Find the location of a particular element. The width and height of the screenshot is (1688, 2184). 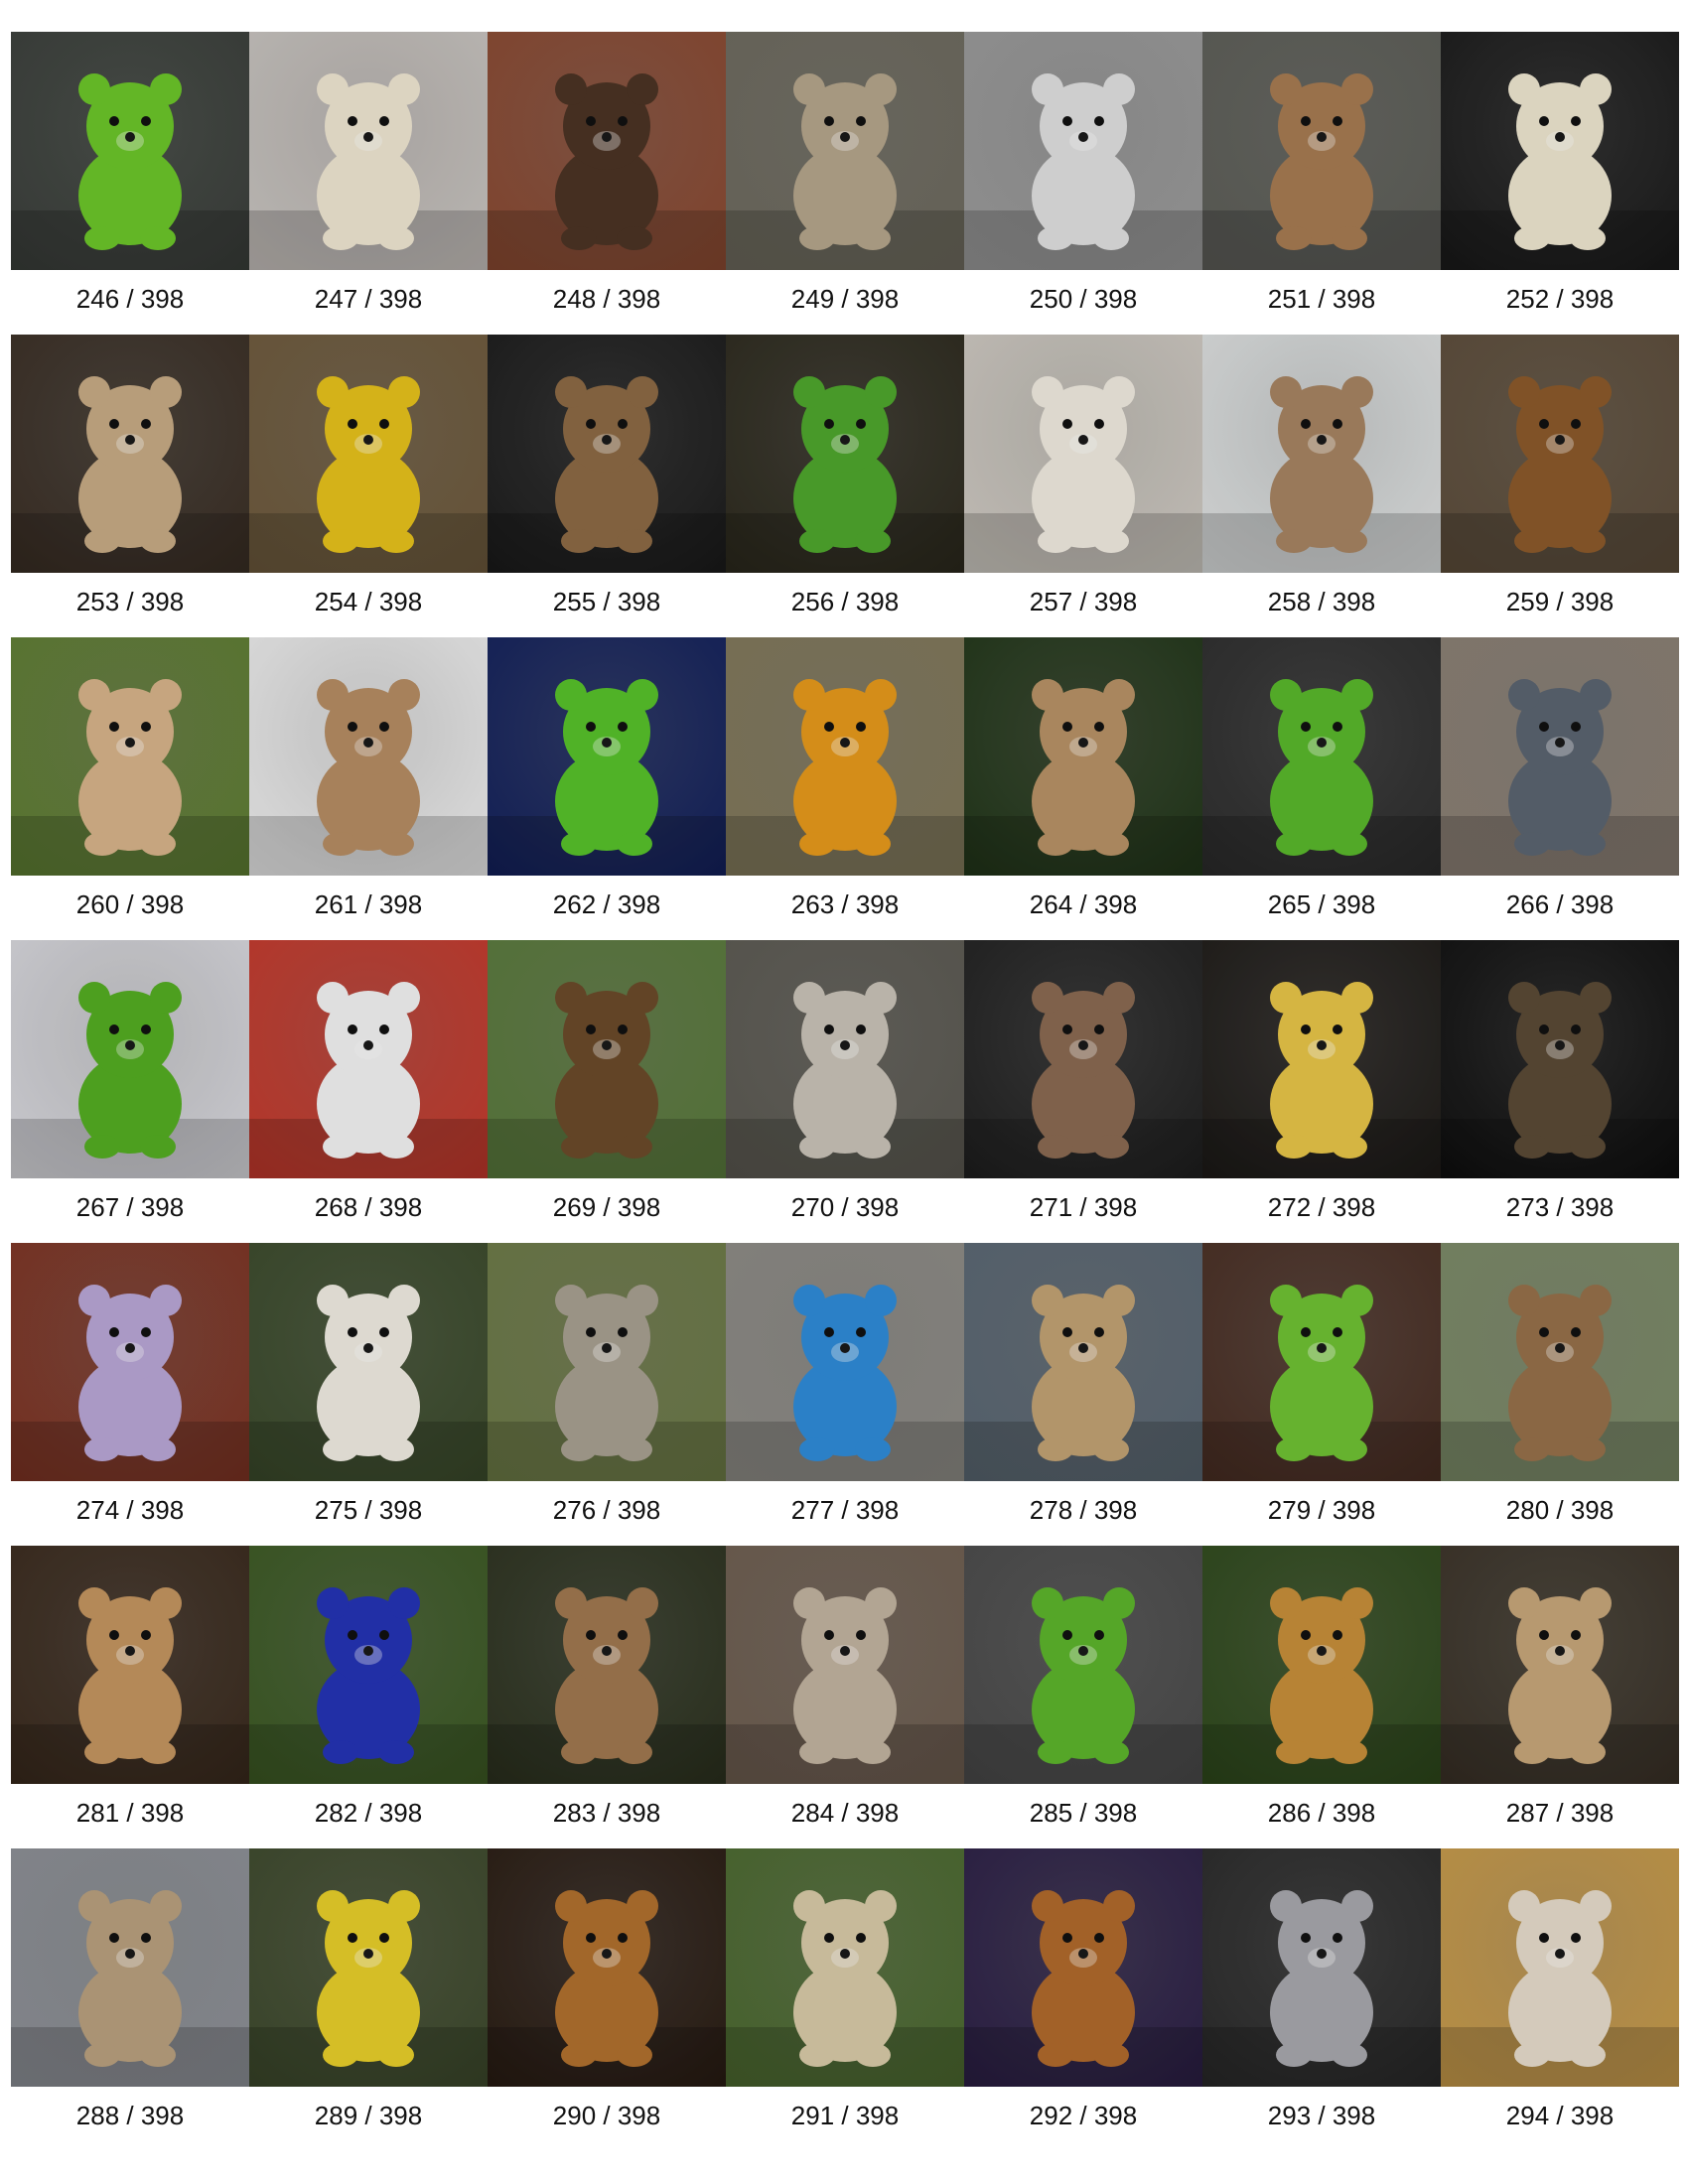

gallery-tile: 268 / 398 is located at coordinates (368, 1091).